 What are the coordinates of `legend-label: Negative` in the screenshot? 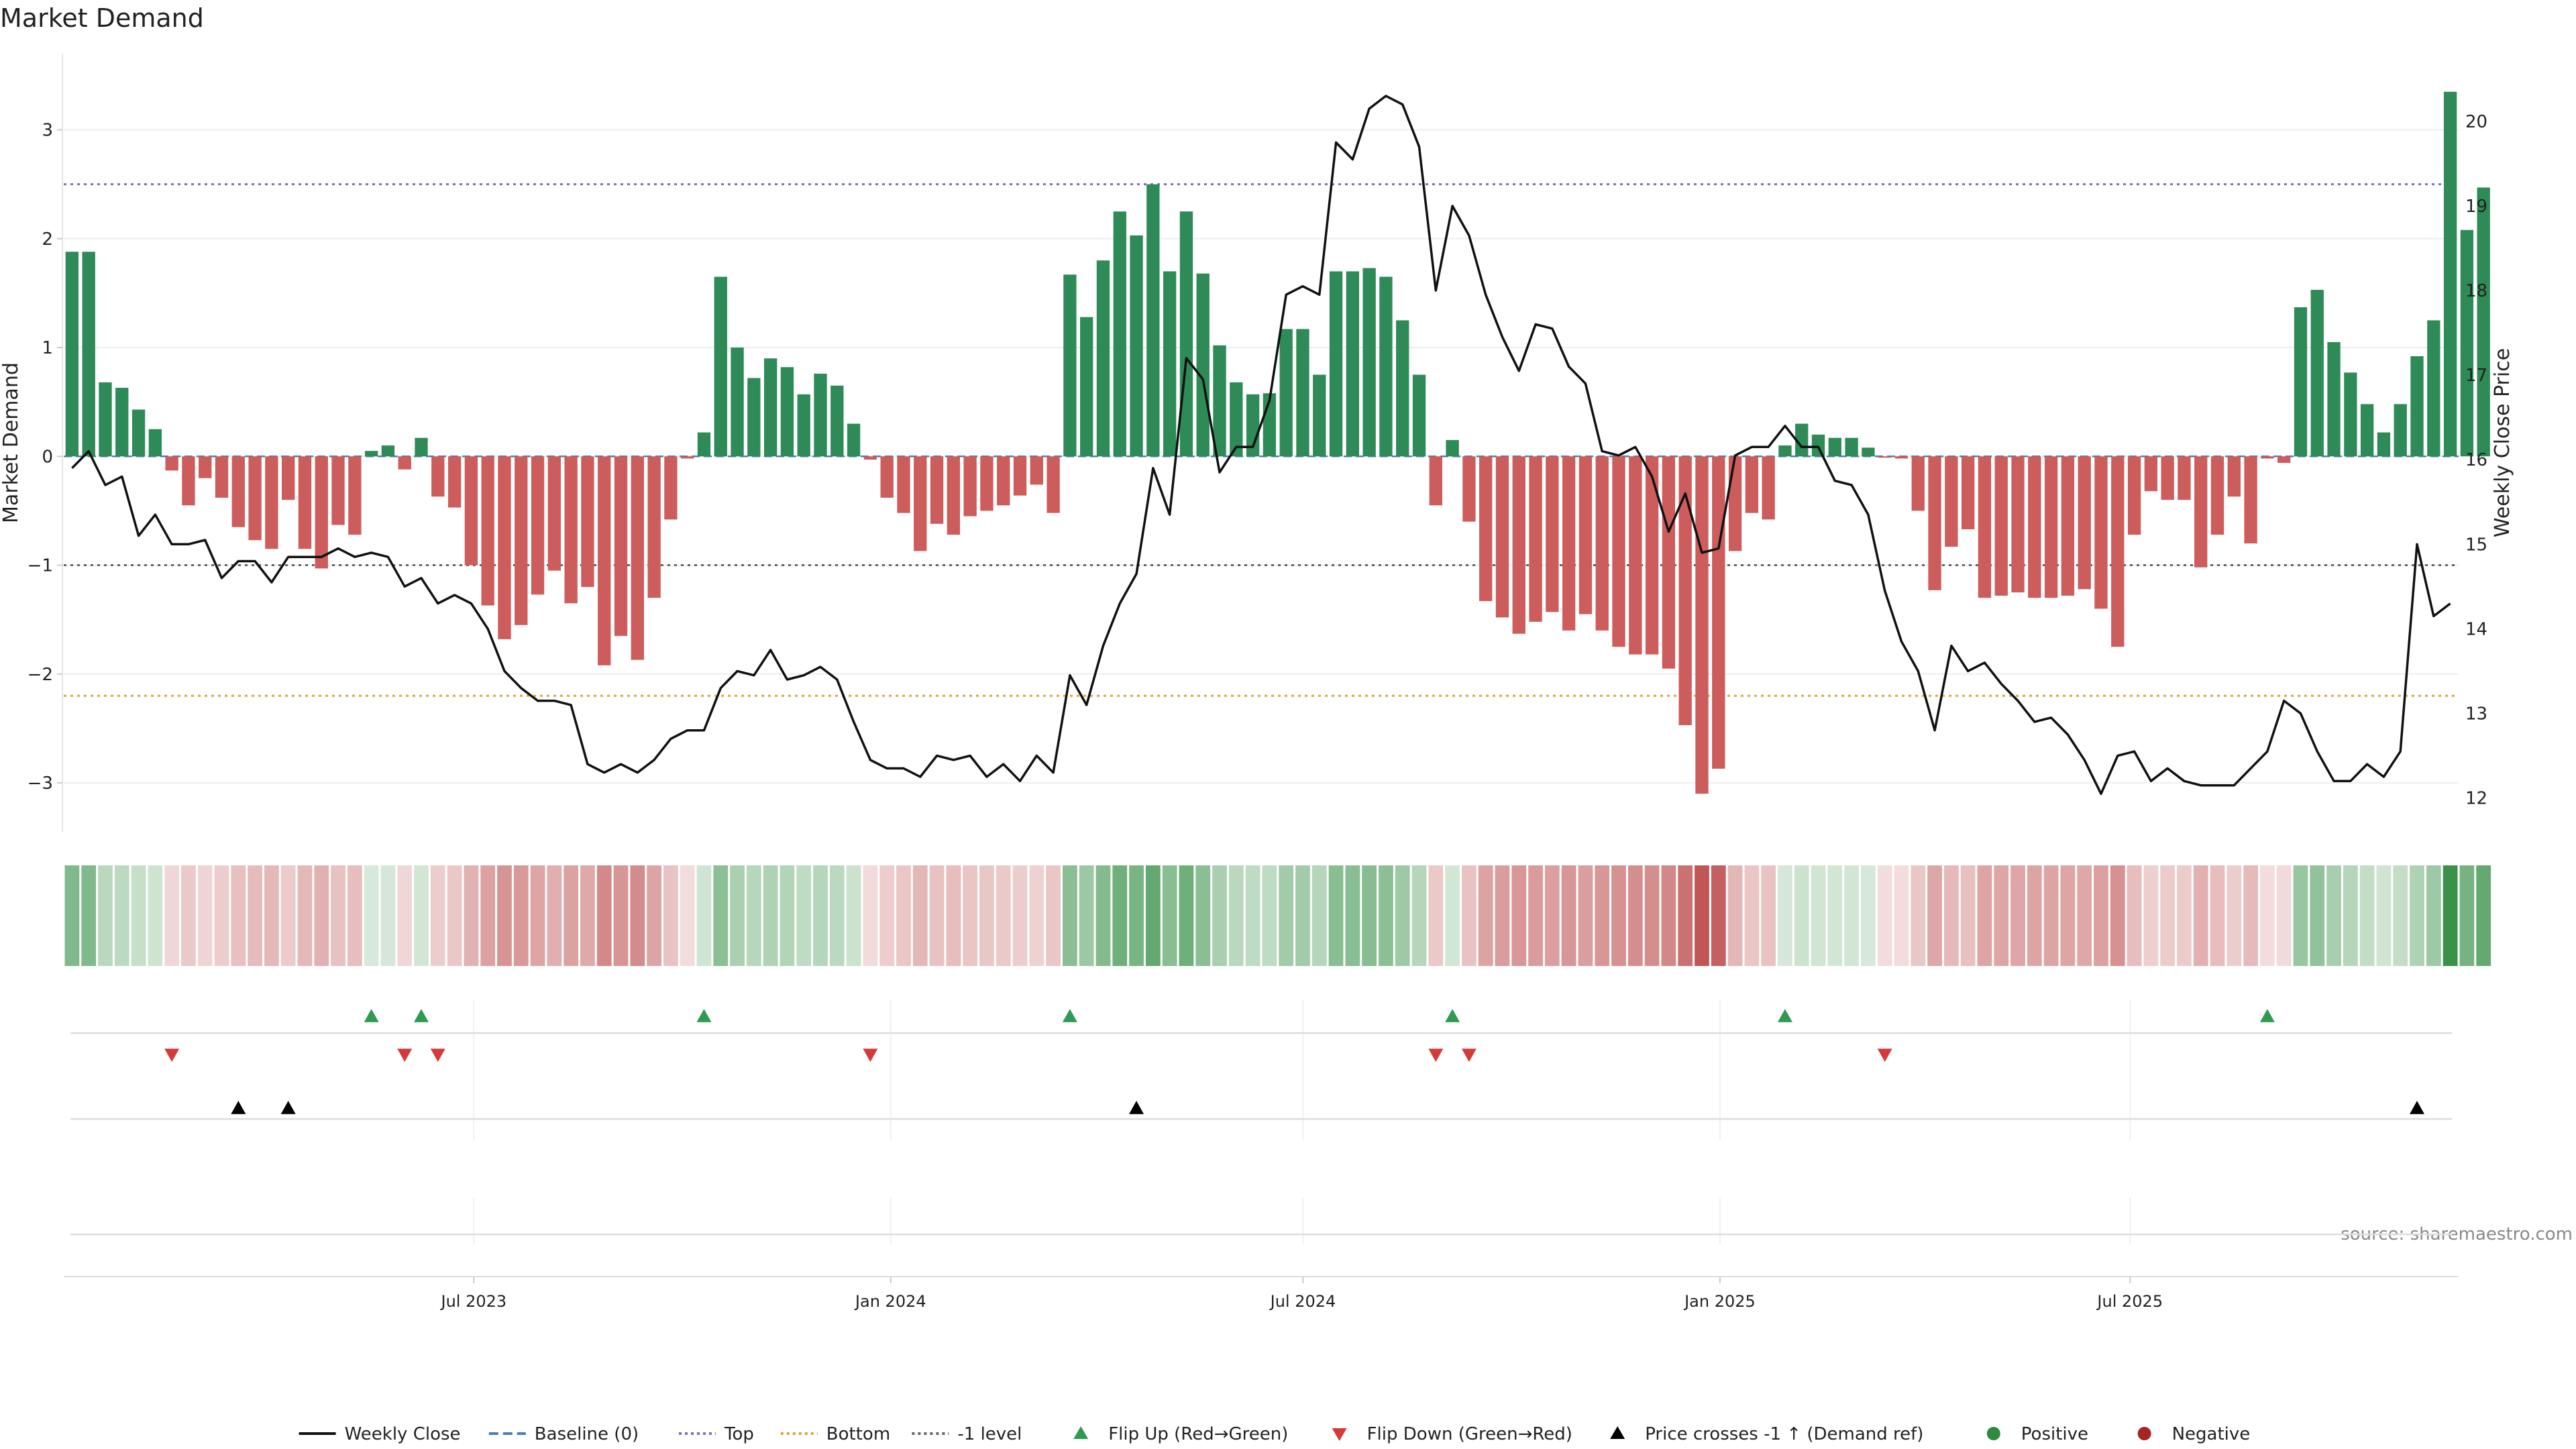 It's located at (2211, 1434).